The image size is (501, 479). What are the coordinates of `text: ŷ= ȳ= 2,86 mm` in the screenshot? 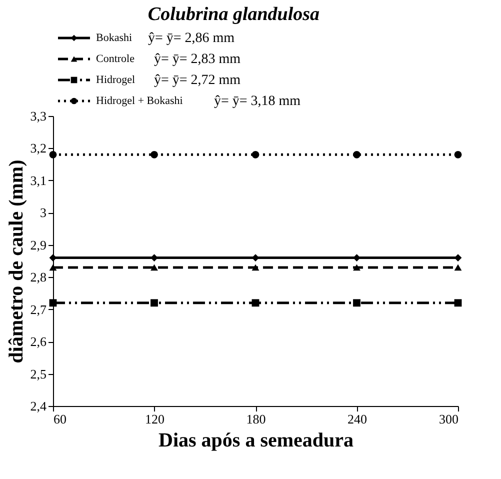 It's located at (191, 38).